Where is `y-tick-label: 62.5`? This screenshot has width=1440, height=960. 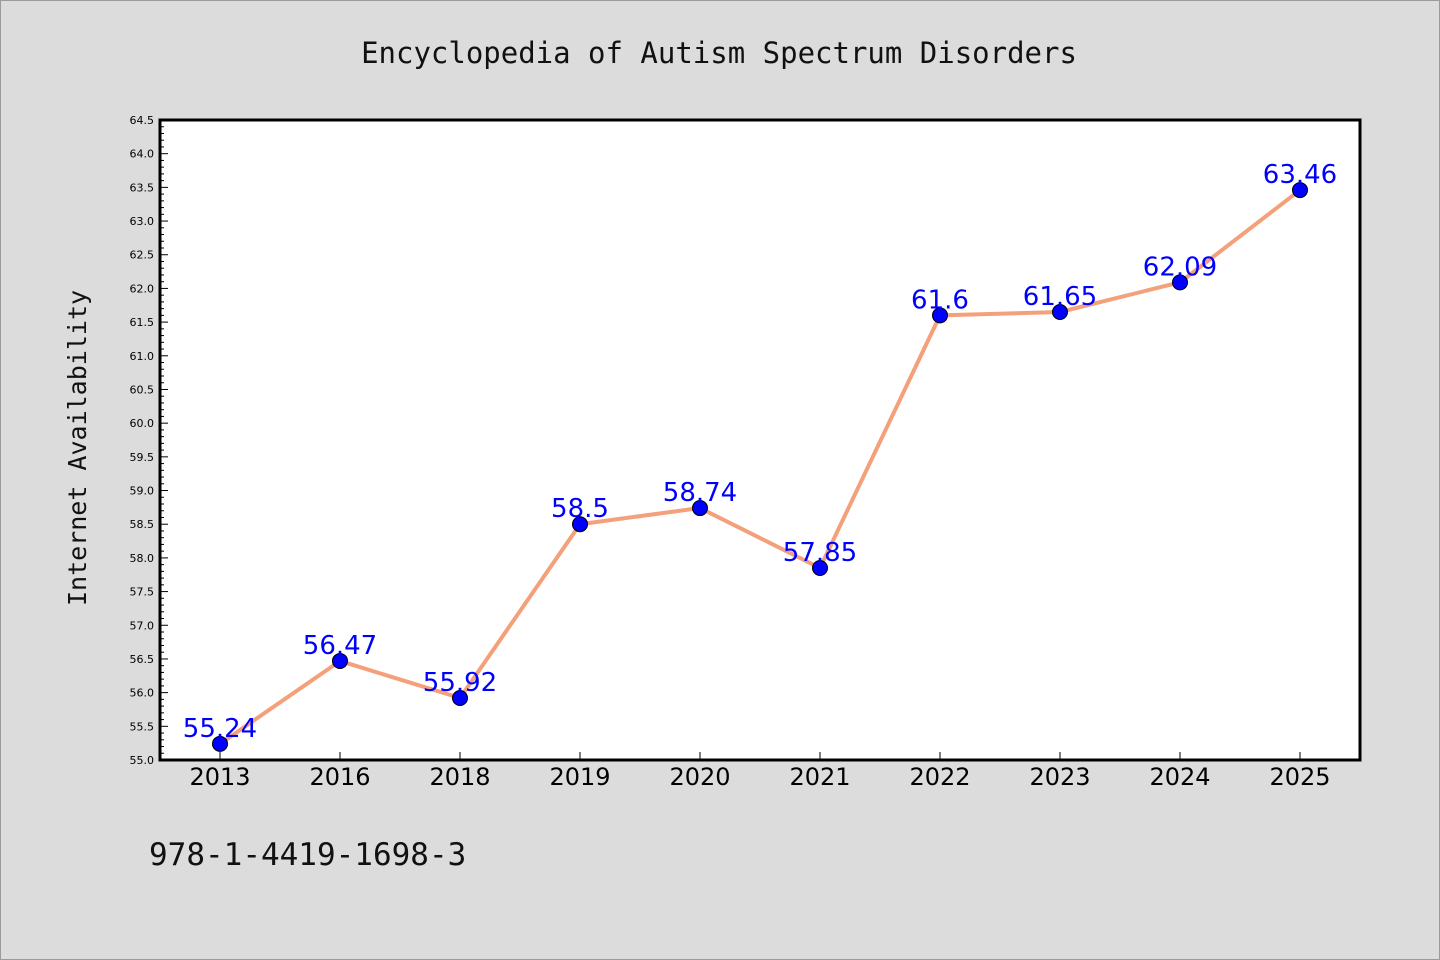 y-tick-label: 62.5 is located at coordinates (142, 255).